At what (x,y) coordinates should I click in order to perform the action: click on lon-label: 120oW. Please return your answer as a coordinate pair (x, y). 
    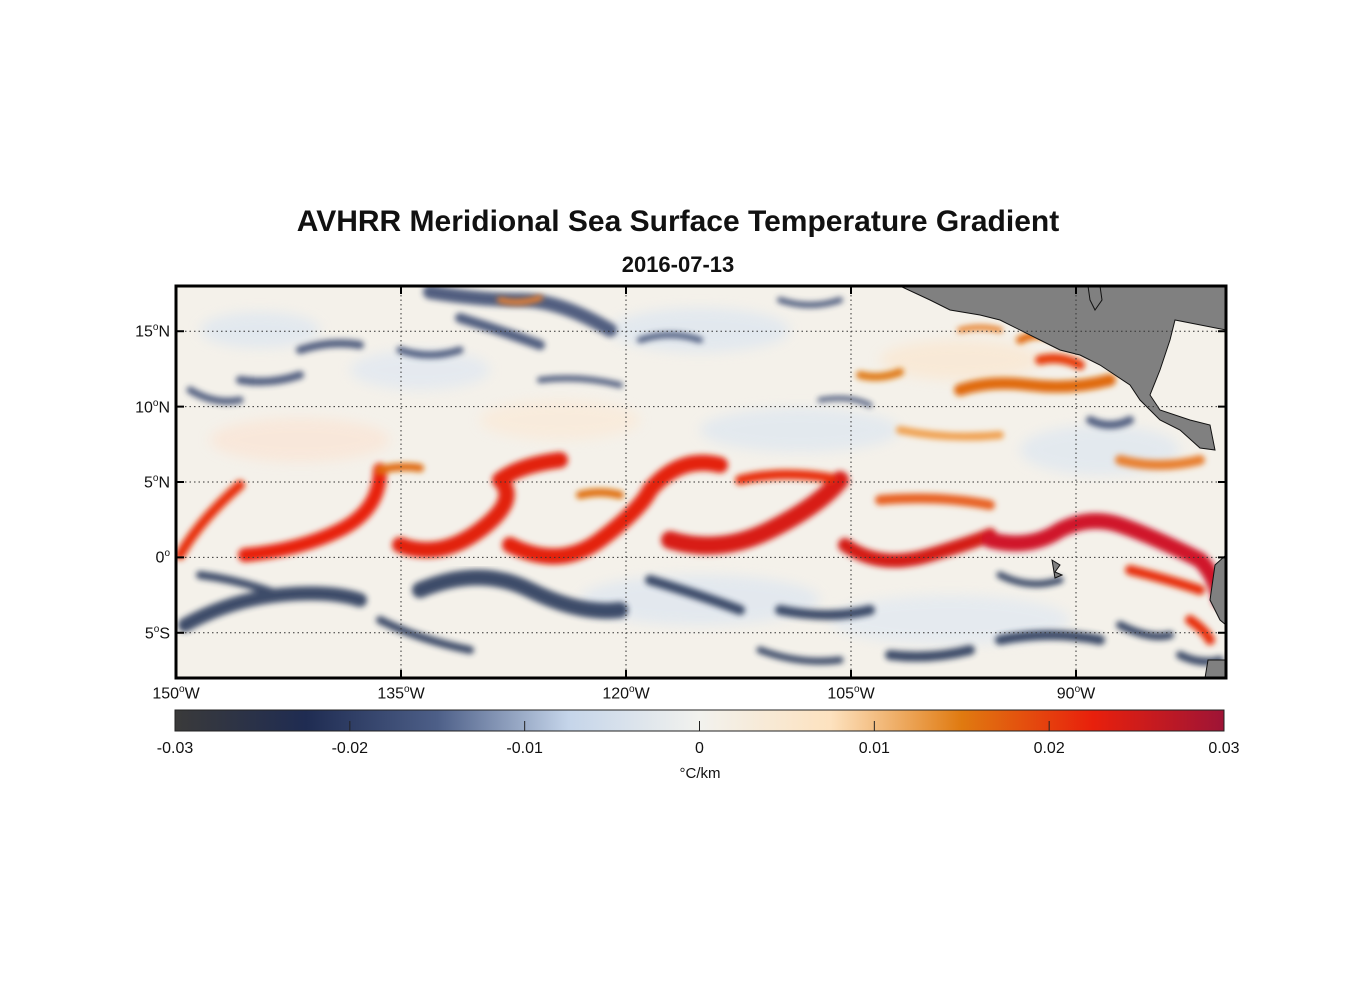
    Looking at the image, I should click on (626, 693).